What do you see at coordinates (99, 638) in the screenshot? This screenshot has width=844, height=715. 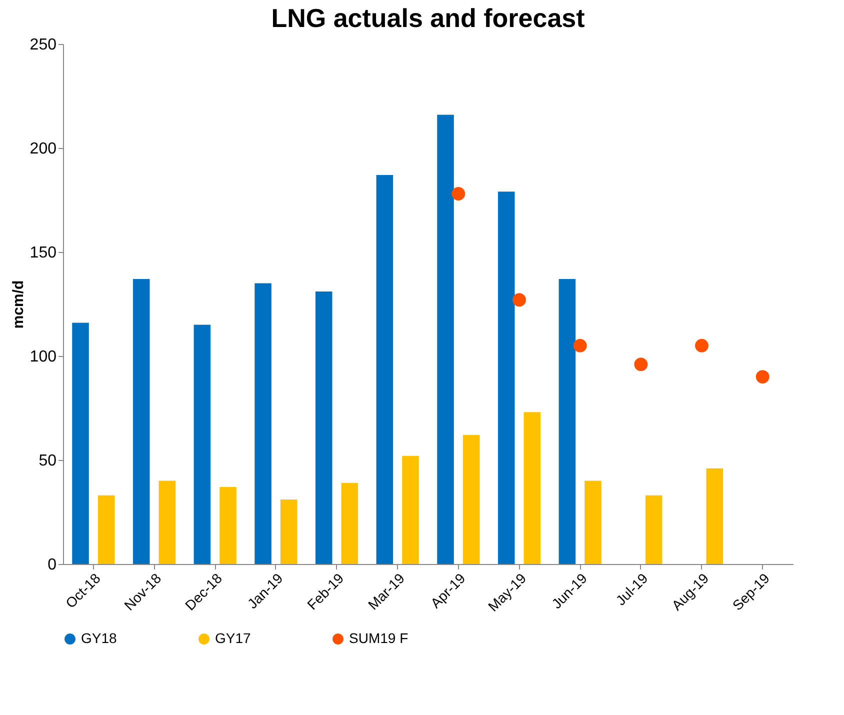 I see `legend-label: GY18` at bounding box center [99, 638].